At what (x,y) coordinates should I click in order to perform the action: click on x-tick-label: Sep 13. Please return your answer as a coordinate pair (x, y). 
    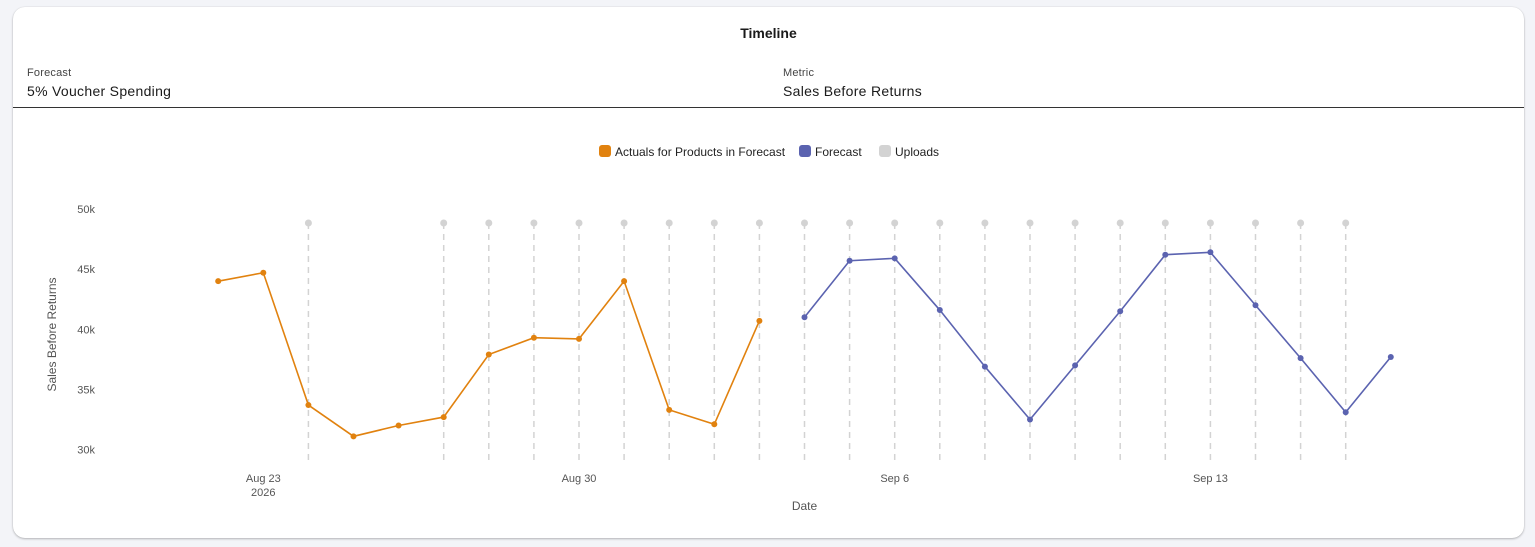
    Looking at the image, I should click on (1210, 479).